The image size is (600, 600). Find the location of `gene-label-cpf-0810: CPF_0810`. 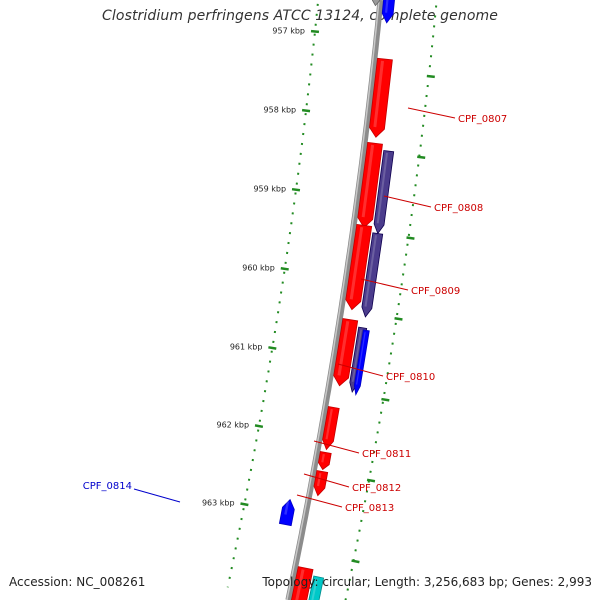

gene-label-cpf-0810: CPF_0810 is located at coordinates (386, 373).